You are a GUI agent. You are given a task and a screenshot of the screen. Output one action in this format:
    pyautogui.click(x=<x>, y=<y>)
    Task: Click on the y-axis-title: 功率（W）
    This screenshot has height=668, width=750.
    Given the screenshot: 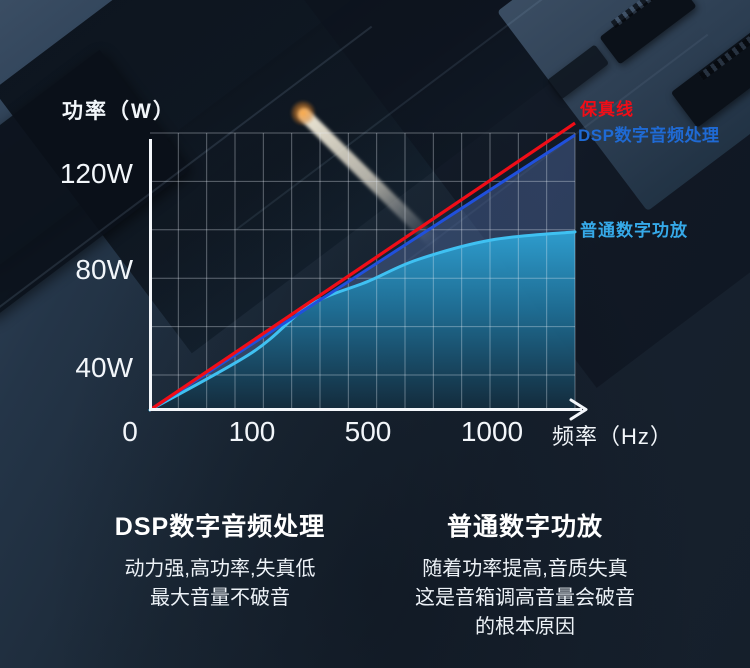 What is the action you would take?
    pyautogui.click(x=119, y=111)
    